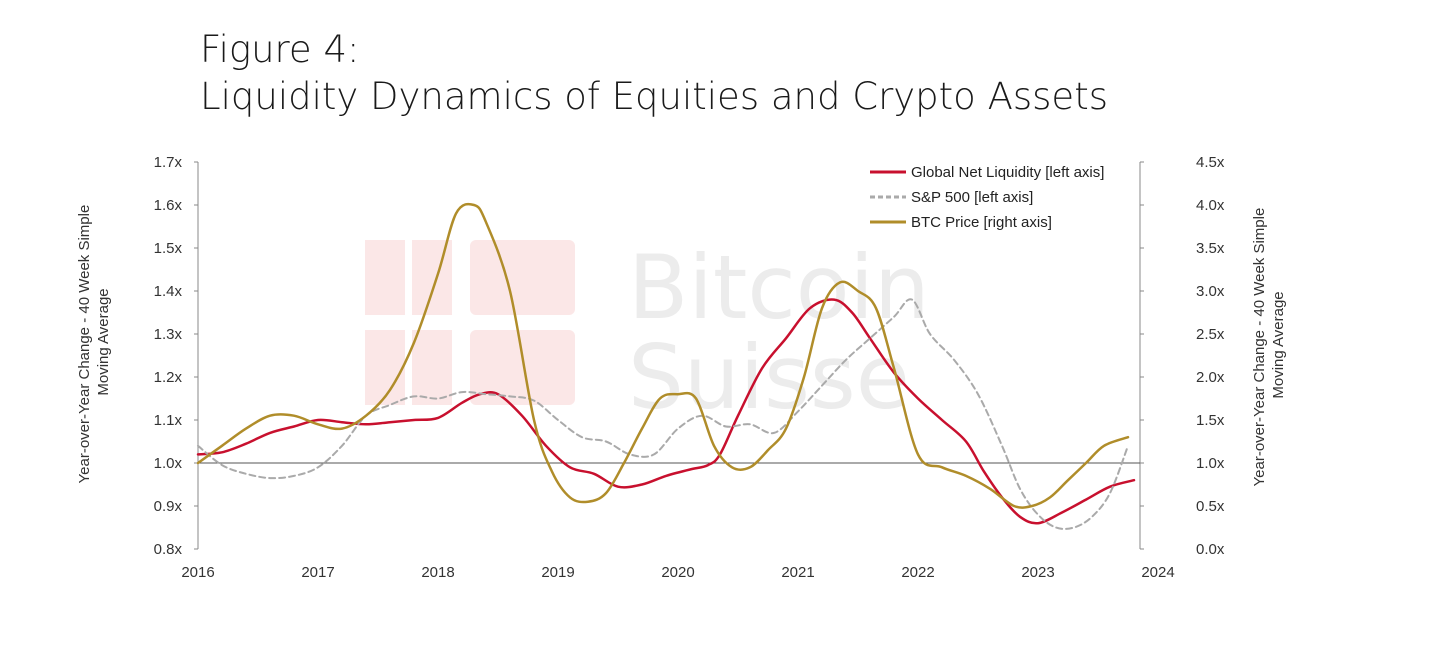 Image resolution: width=1440 pixels, height=648 pixels. I want to click on y-tick-left-label: 0.8x, so click(168, 549).